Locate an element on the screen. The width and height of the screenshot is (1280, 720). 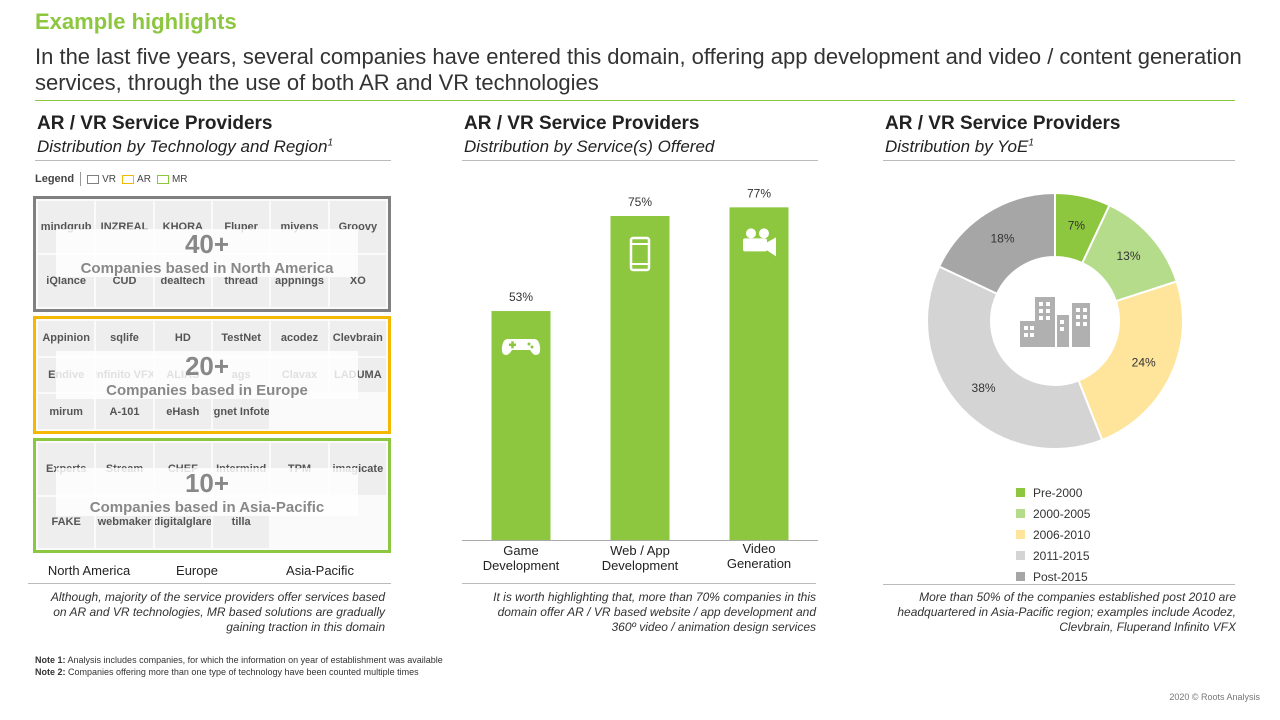
legend-item: 2000-2005 is located at coordinates (1053, 513).